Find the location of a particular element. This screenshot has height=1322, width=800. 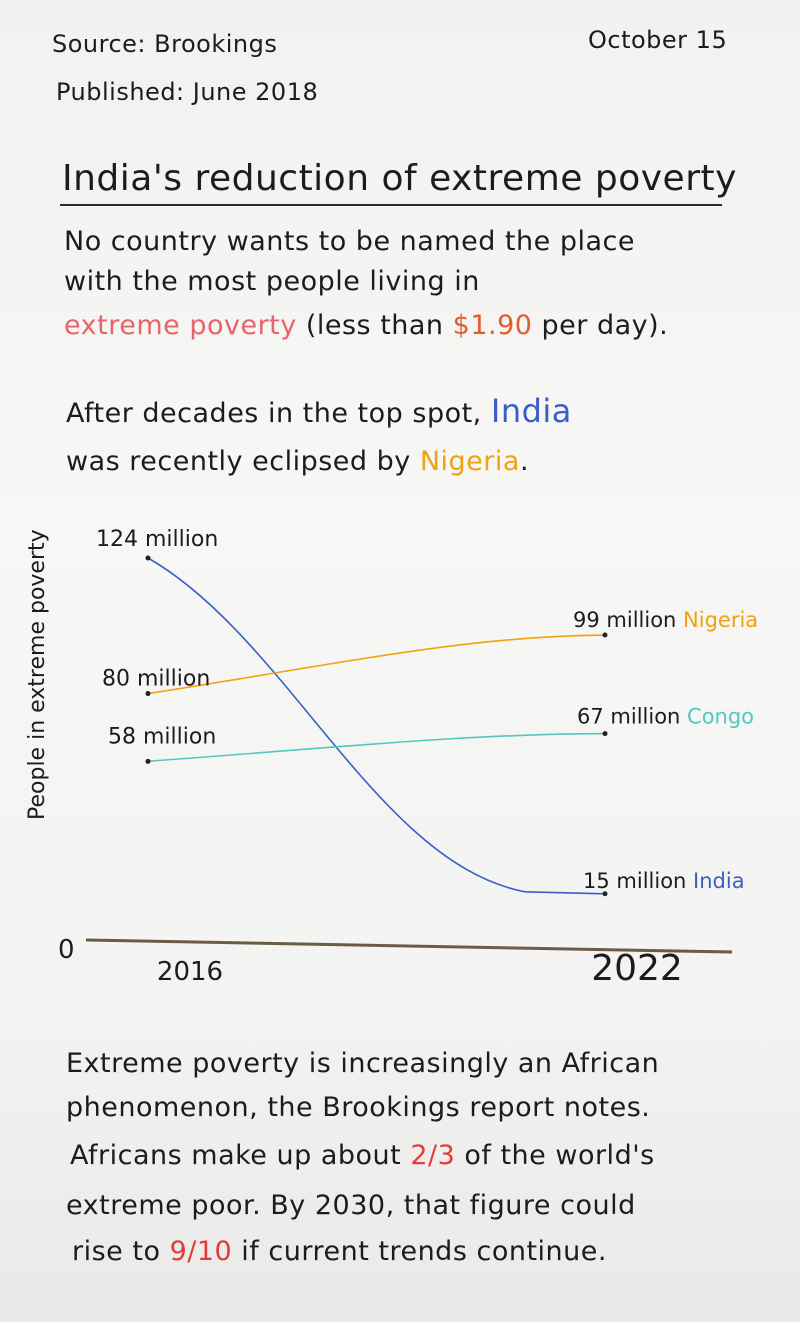

start-label-congo: 58 million is located at coordinates (162, 736).